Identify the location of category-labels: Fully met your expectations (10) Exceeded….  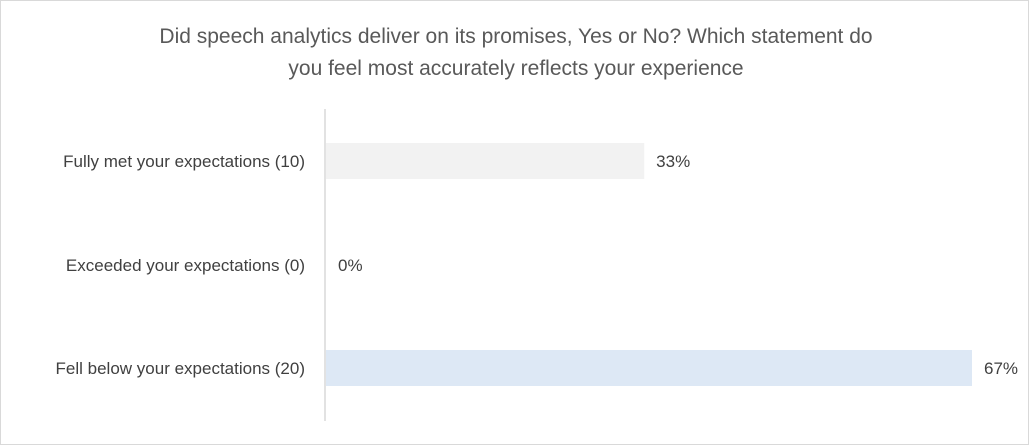
(180, 265).